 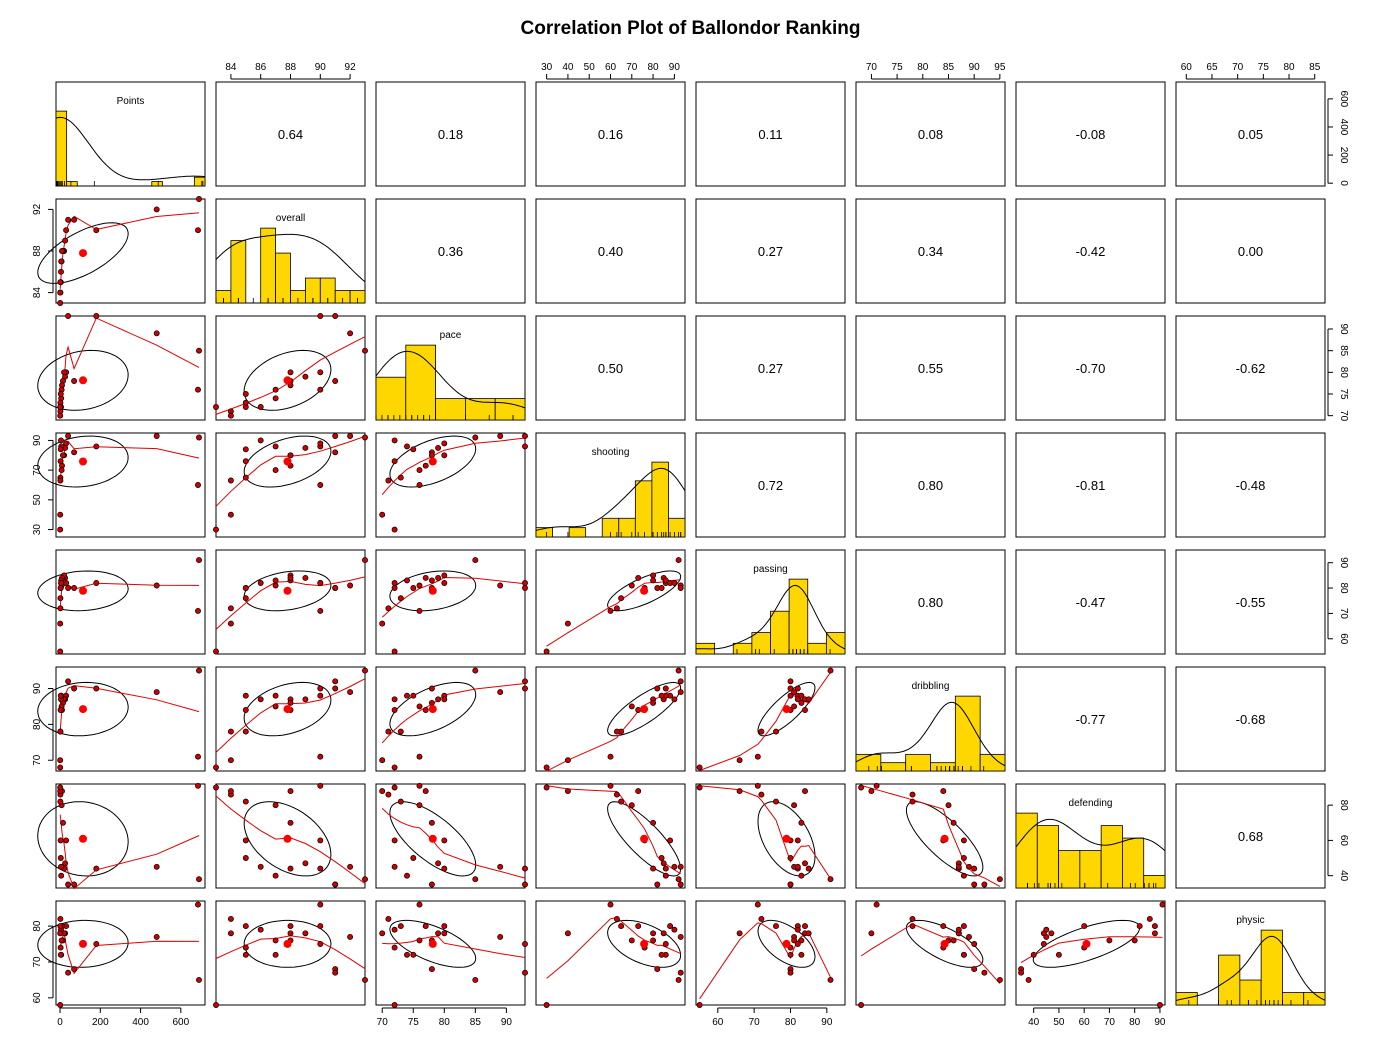 What do you see at coordinates (1110, 1022) in the screenshot?
I see `tick-label: 70` at bounding box center [1110, 1022].